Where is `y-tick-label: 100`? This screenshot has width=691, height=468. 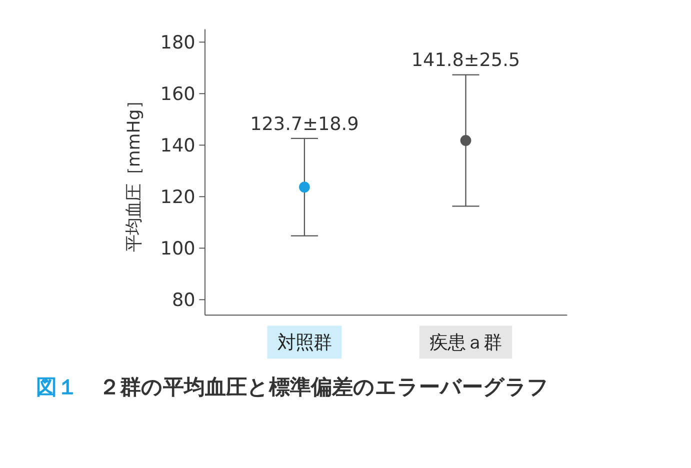 y-tick-label: 100 is located at coordinates (178, 249).